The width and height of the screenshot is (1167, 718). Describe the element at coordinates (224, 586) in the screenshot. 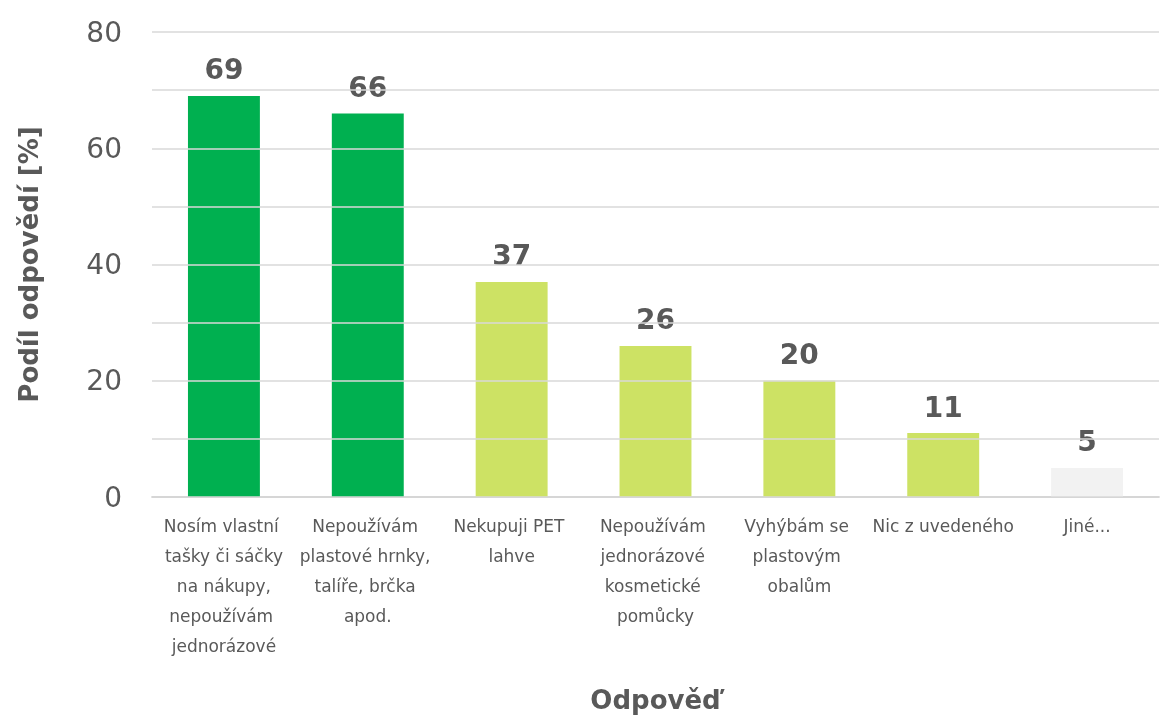

I see `x-tick-label: Nosím vlastní tašky či sáčky na nákupy, nepoužívám jednorázové` at that location.